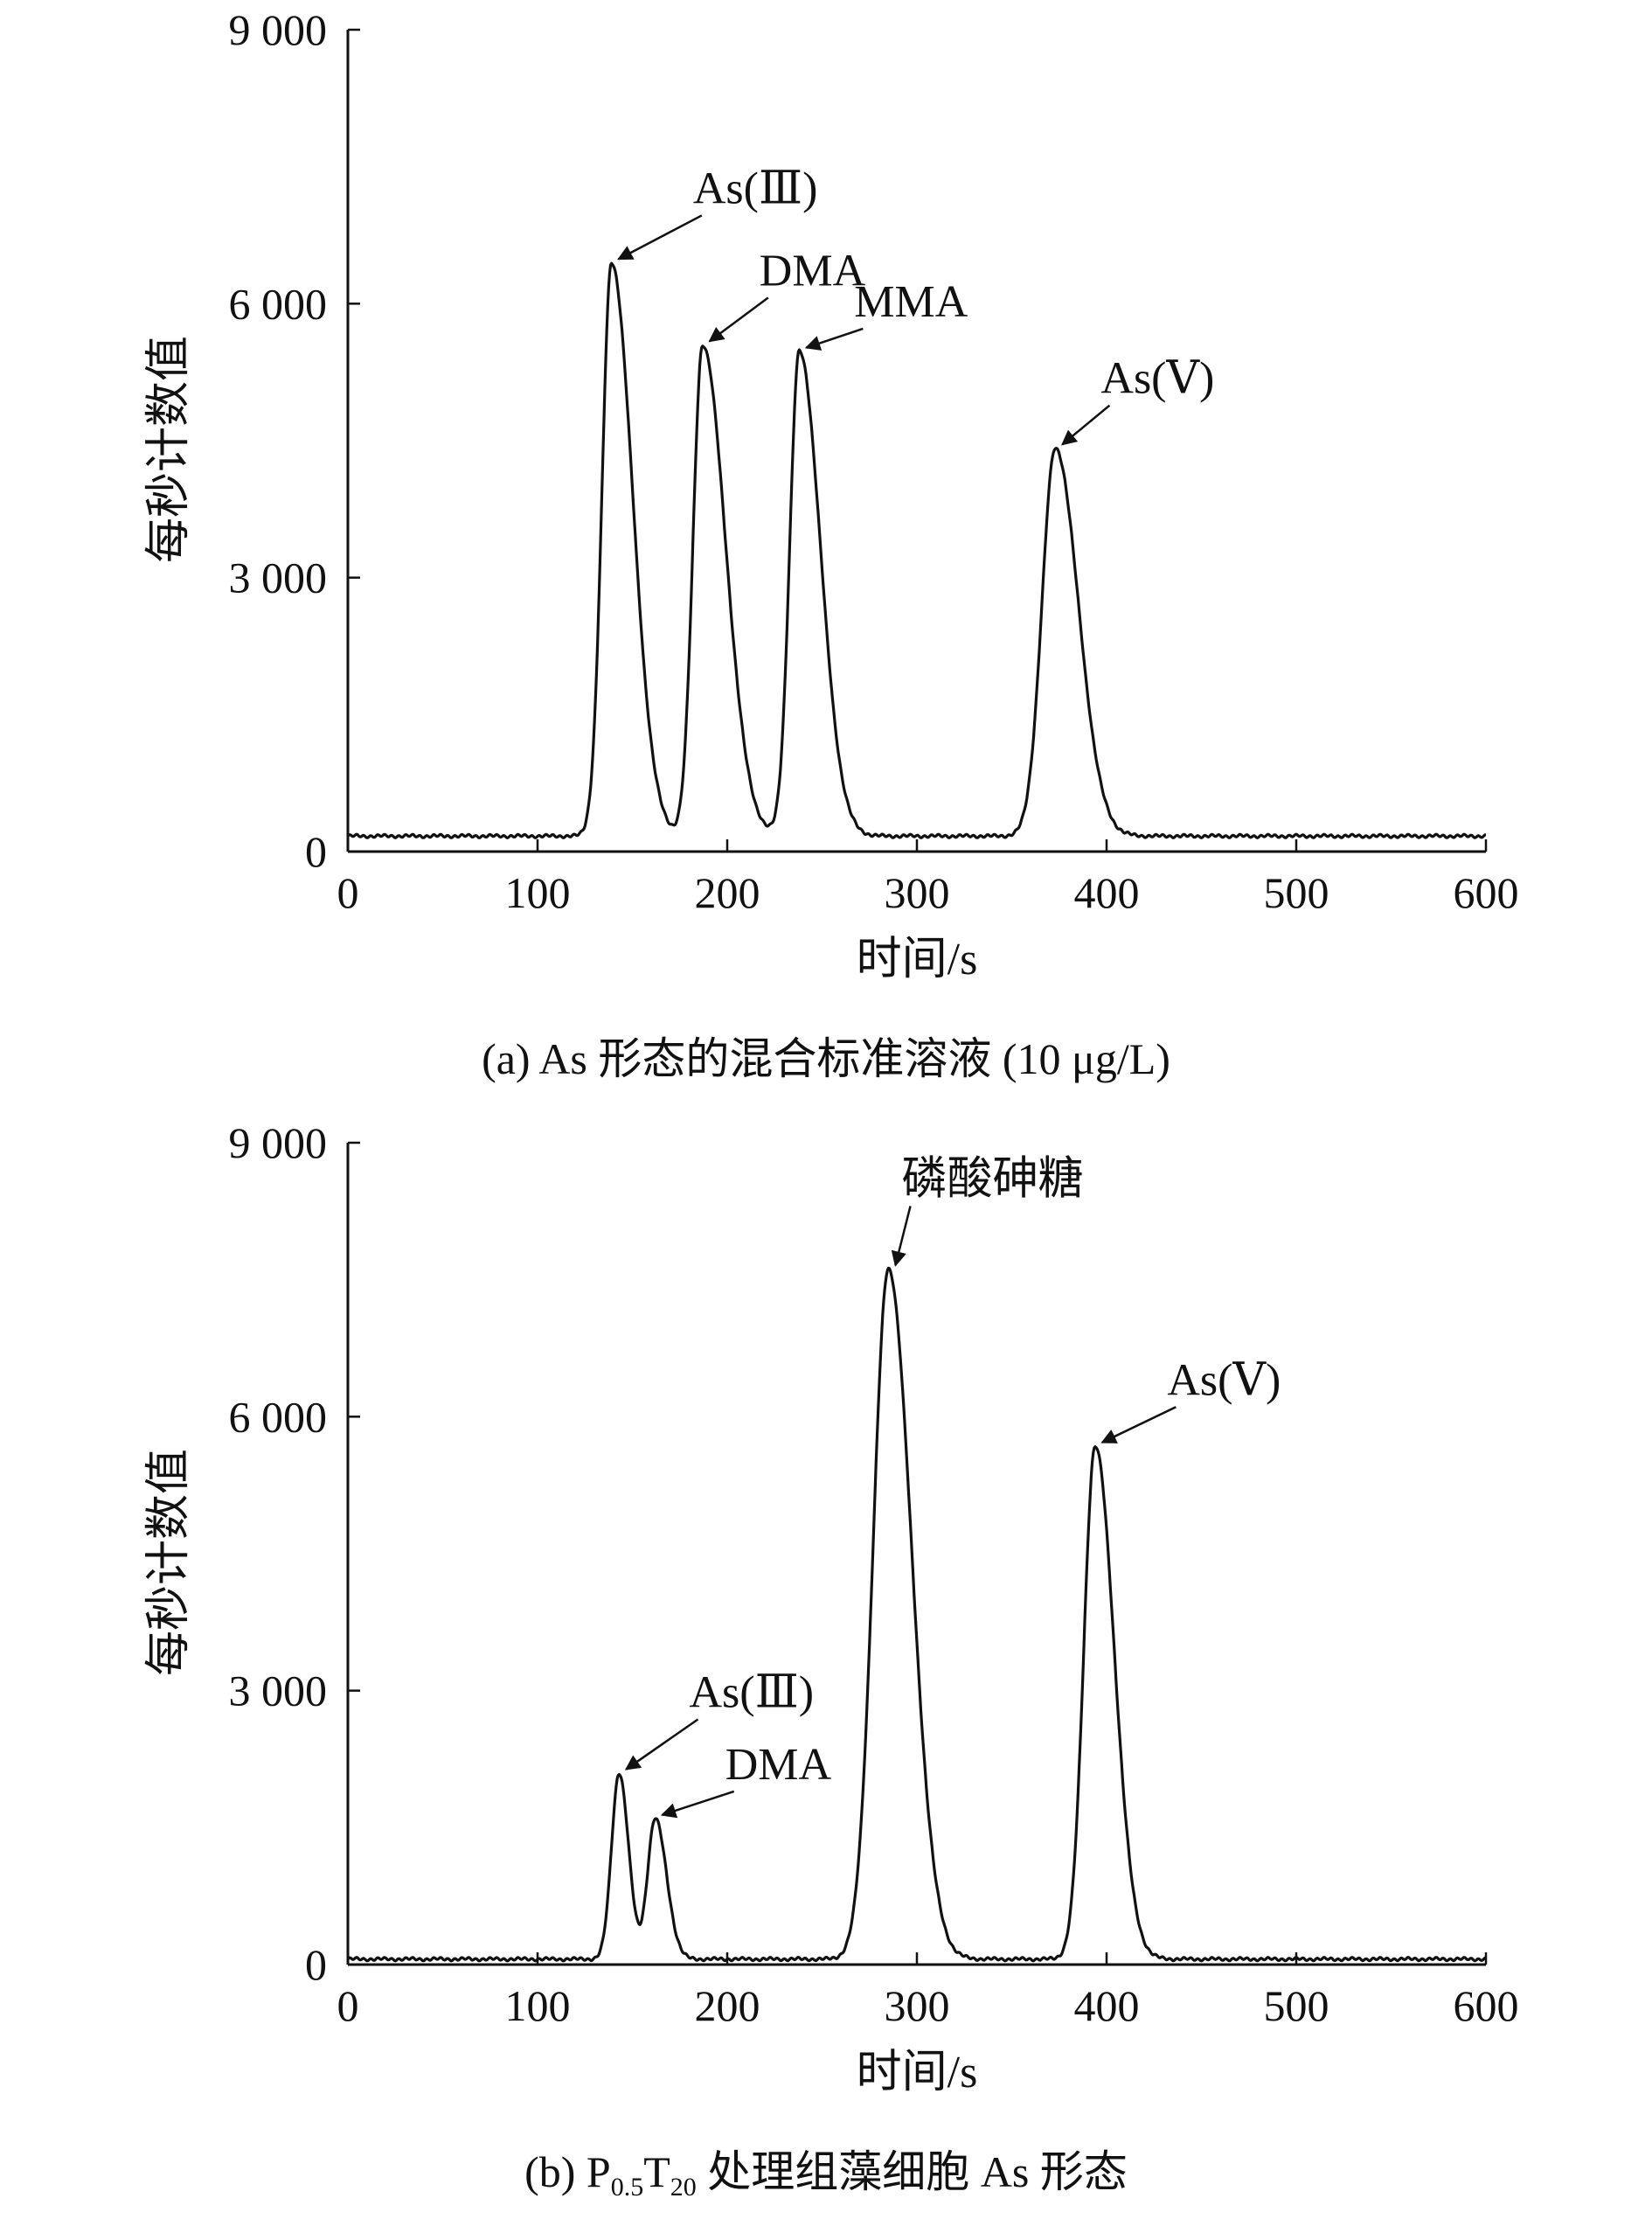 This screenshot has width=1652, height=2226. What do you see at coordinates (913, 2171) in the screenshot?
I see `caption-suffix: 处理组藻细胞 As 形态` at bounding box center [913, 2171].